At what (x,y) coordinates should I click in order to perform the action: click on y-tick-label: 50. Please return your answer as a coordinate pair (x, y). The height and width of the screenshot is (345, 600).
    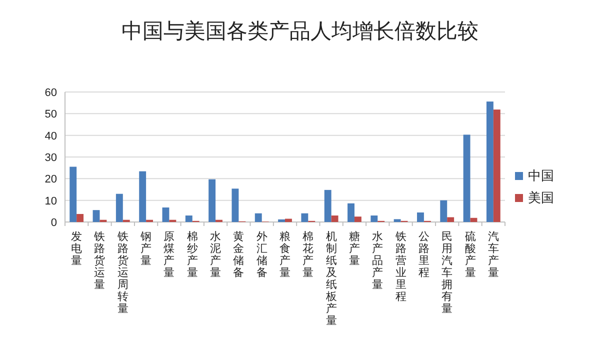
    Looking at the image, I should click on (50, 114).